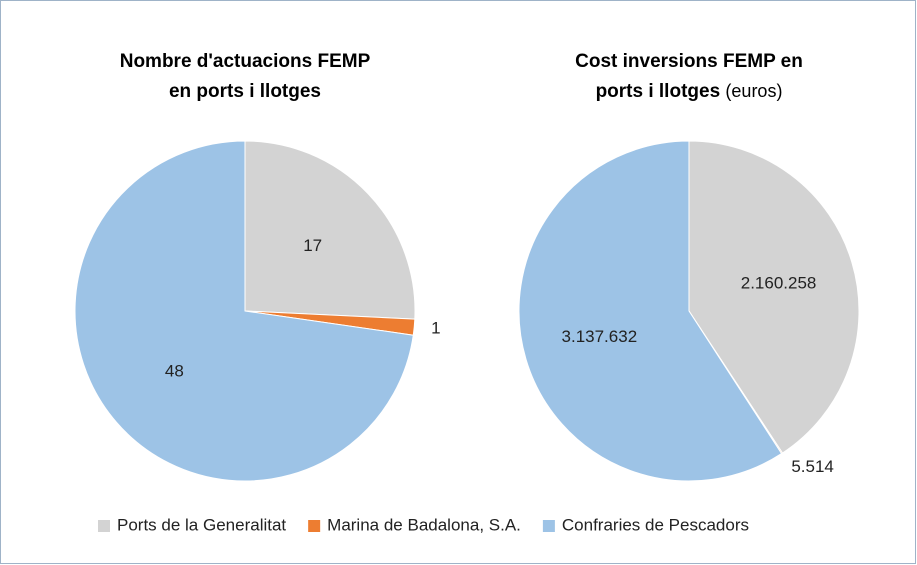  What do you see at coordinates (424, 524) in the screenshot?
I see `legend-label: Marina de Badalona, S.A.` at bounding box center [424, 524].